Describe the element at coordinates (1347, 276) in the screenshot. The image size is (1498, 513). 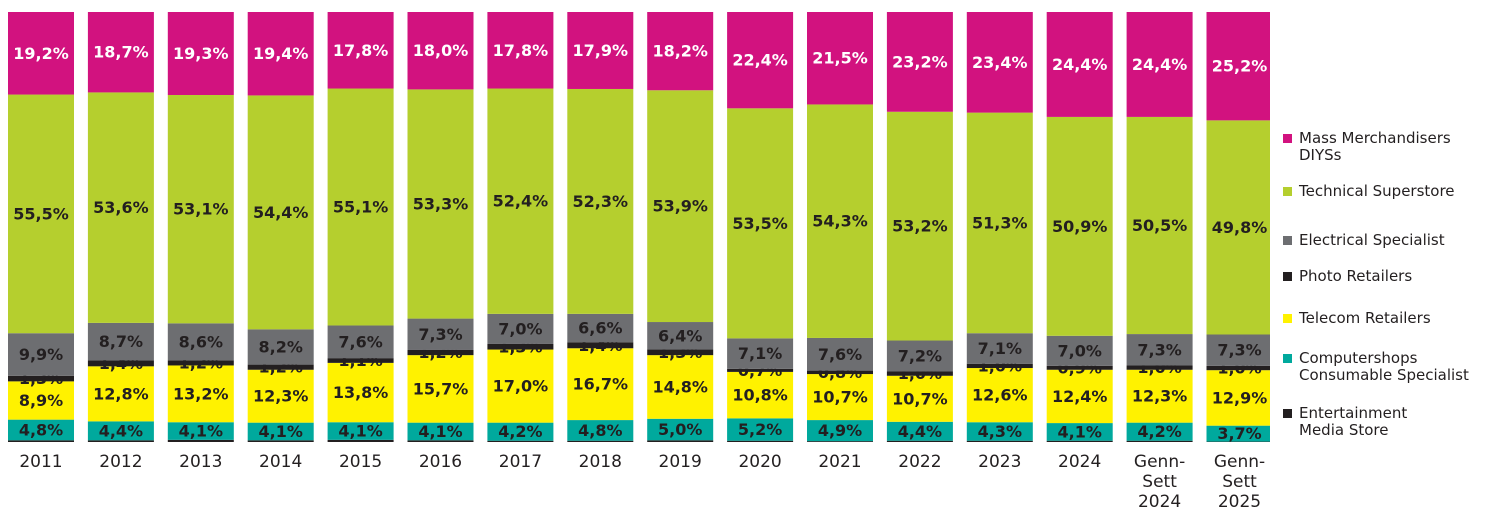
I see `legend-entry: Photo Retailers` at that location.